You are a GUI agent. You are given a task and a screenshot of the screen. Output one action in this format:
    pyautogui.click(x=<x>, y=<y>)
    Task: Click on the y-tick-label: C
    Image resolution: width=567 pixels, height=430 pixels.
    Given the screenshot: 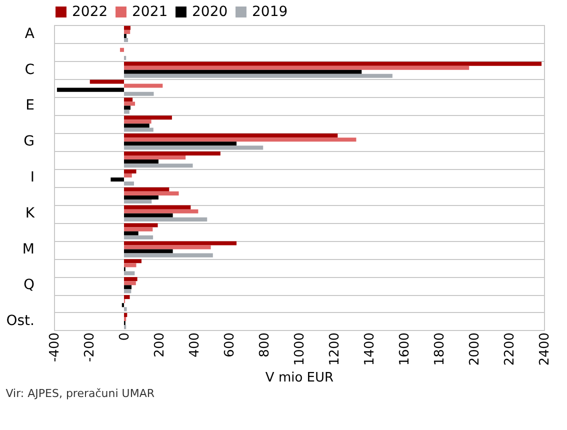 What is the action you would take?
    pyautogui.click(x=29, y=70)
    